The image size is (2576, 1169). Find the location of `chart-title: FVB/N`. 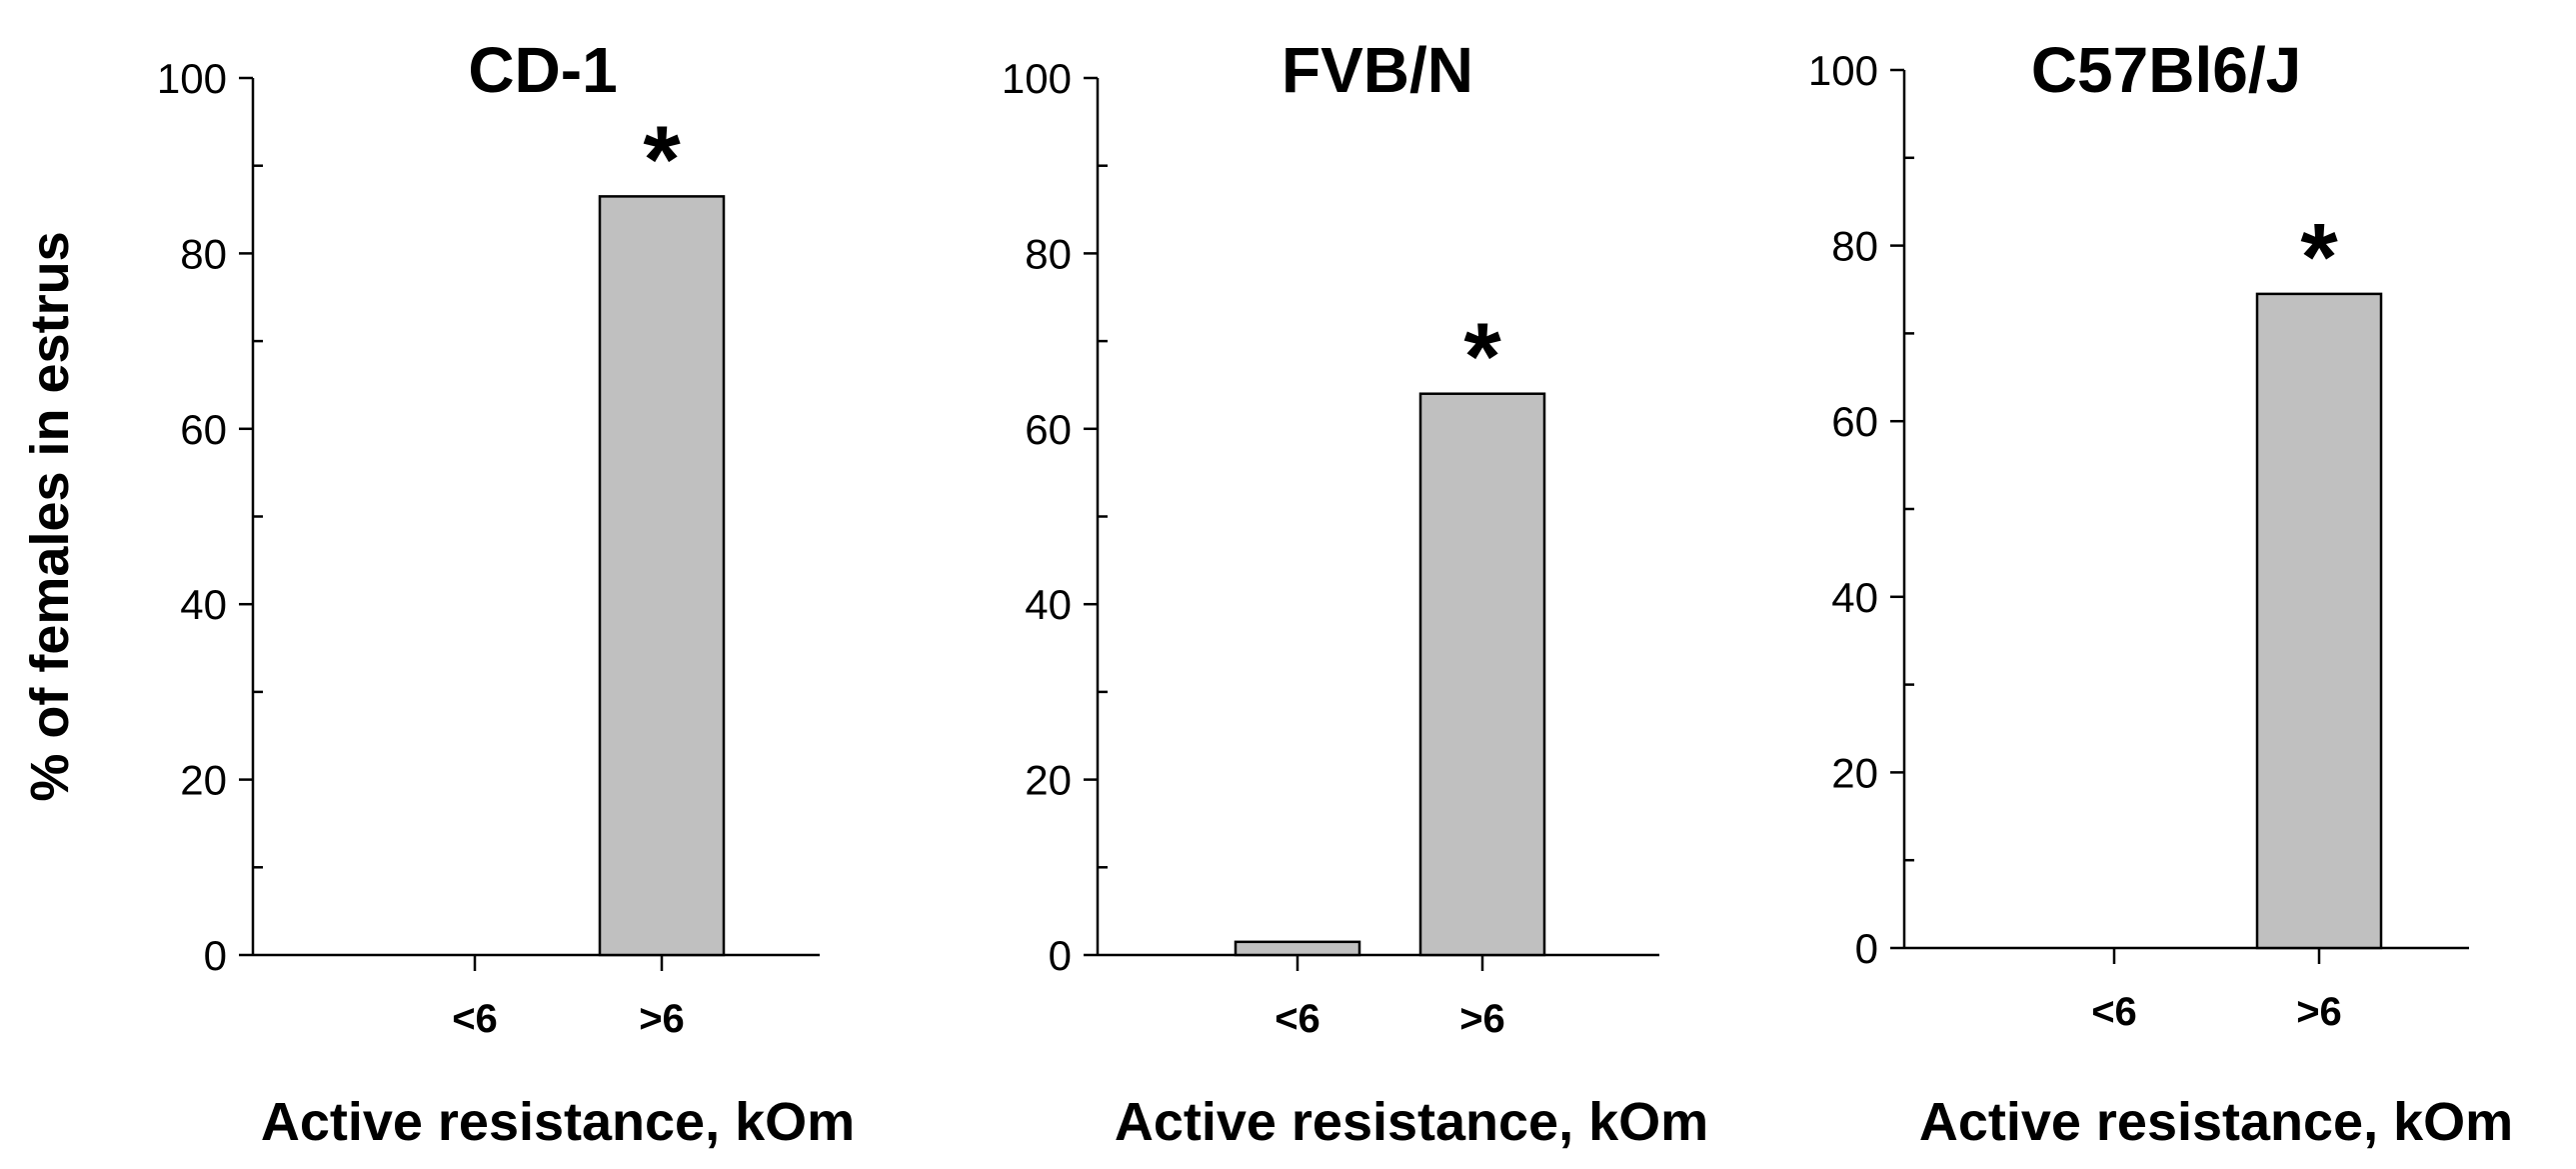

chart-title: FVB/N is located at coordinates (1377, 70).